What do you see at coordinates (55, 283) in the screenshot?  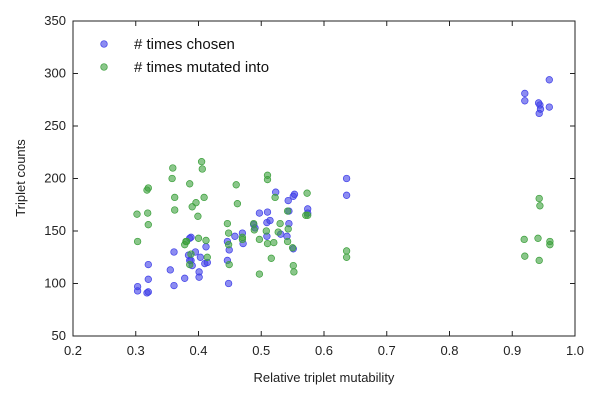 I see `y-tick-label: 100` at bounding box center [55, 283].